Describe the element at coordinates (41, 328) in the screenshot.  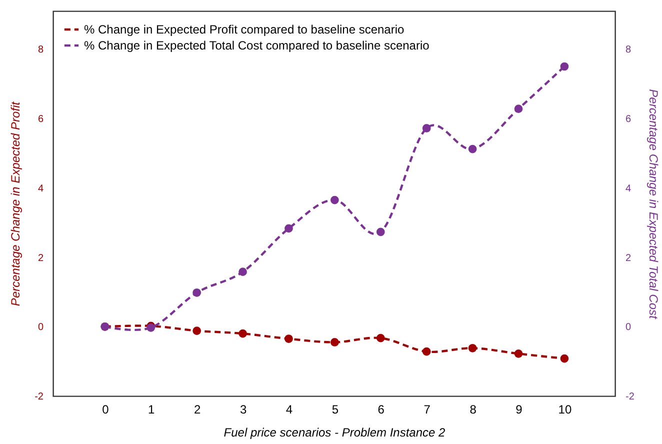
I see `y-tick-label: 0` at that location.